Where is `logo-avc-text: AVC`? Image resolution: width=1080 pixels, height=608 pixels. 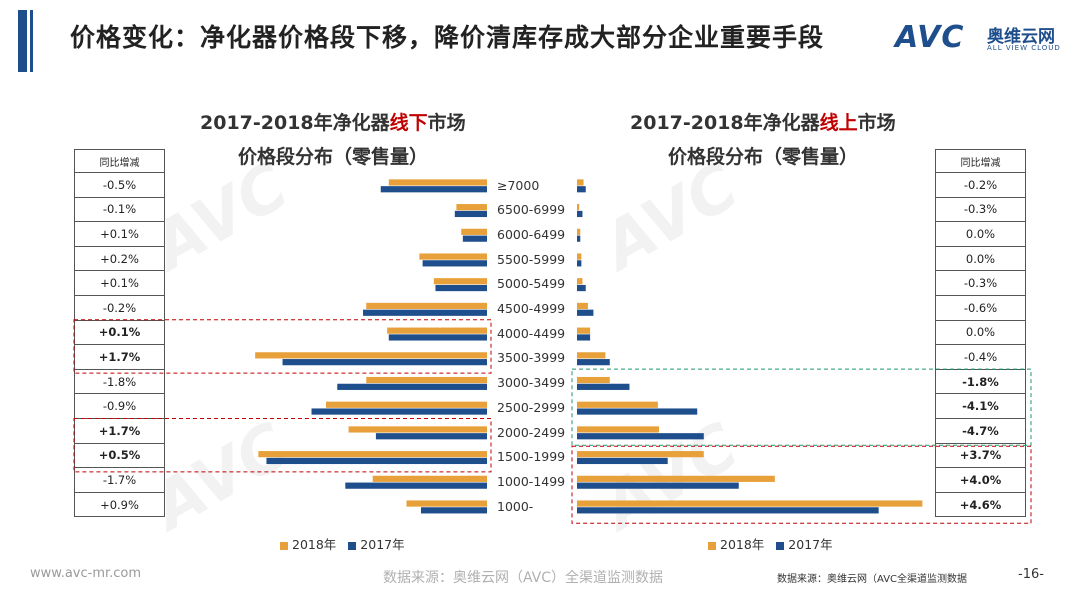 logo-avc-text: AVC is located at coordinates (930, 37).